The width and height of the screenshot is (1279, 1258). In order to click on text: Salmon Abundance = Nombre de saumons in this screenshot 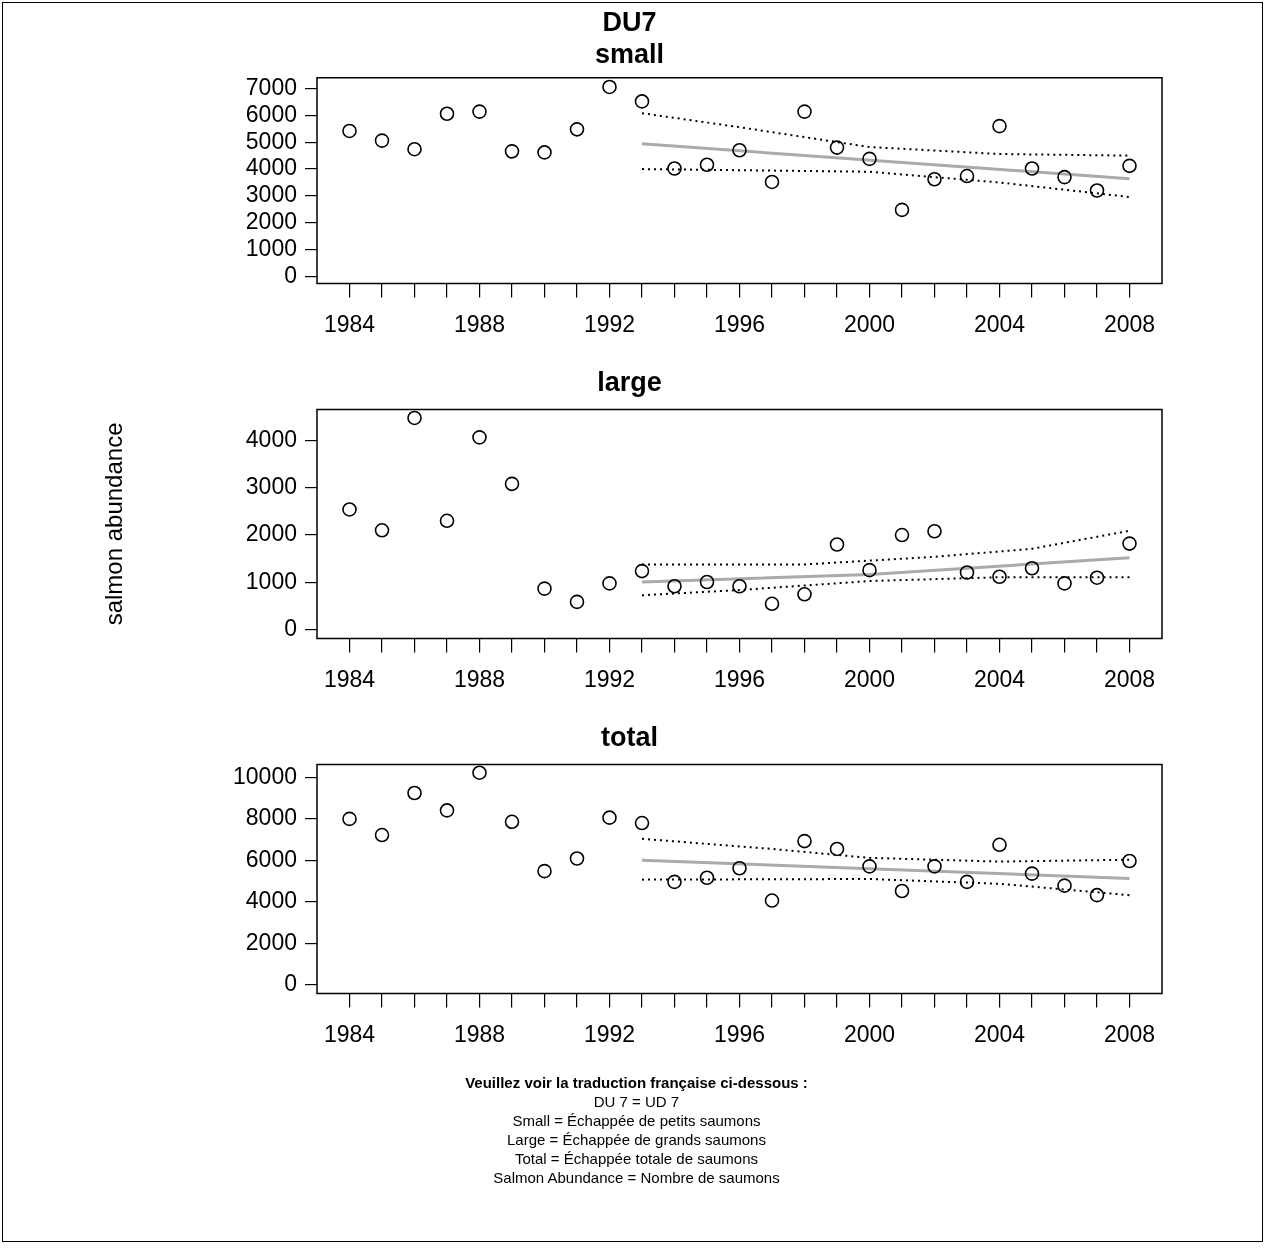, I will do `click(636, 1177)`.